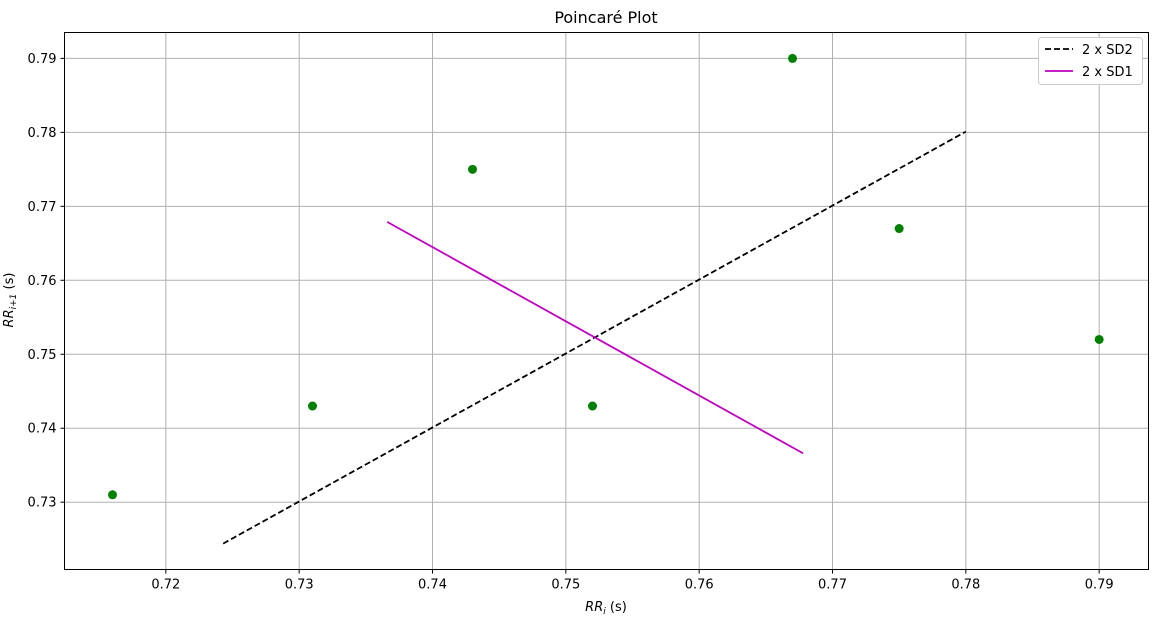  What do you see at coordinates (1107, 72) in the screenshot?
I see `legend-label-sd1: 2 x SD1` at bounding box center [1107, 72].